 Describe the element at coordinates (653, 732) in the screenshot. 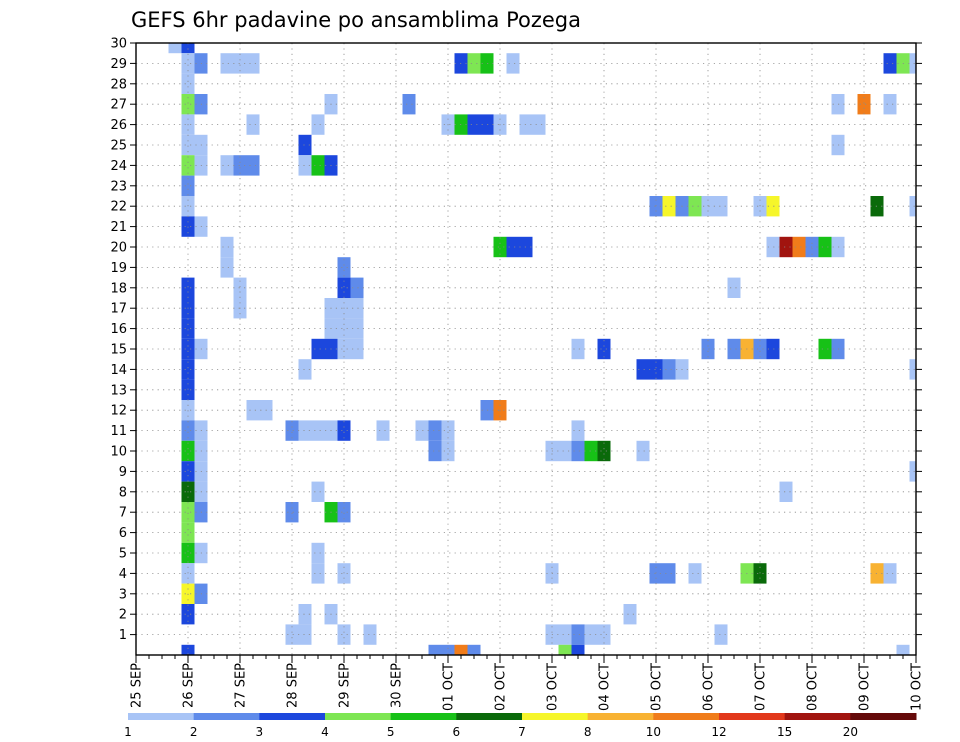

I see `legend-label: 10` at that location.